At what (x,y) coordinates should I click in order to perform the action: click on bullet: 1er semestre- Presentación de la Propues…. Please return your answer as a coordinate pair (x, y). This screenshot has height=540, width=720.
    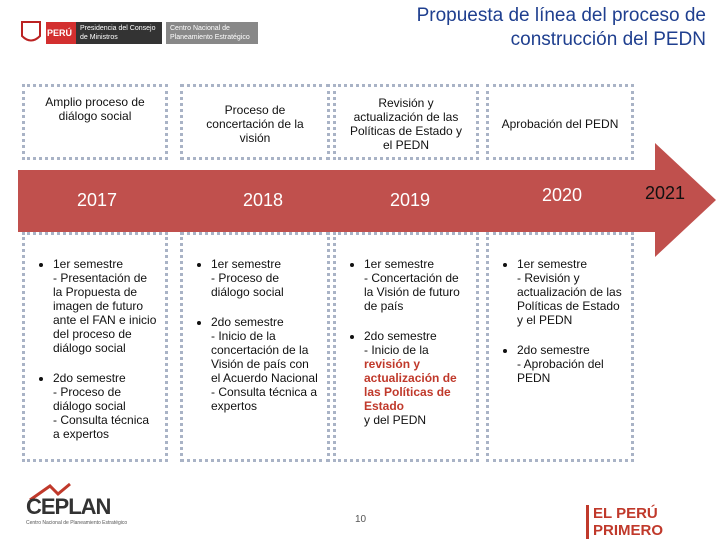
    Looking at the image, I should click on (105, 306).